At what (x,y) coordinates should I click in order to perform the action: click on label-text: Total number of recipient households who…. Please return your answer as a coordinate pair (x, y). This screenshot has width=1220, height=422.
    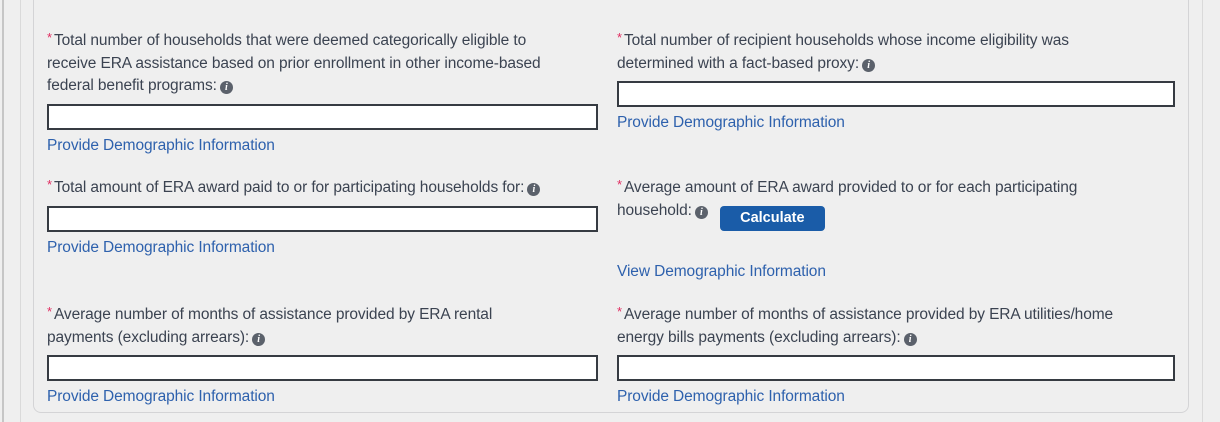
    Looking at the image, I should click on (846, 40).